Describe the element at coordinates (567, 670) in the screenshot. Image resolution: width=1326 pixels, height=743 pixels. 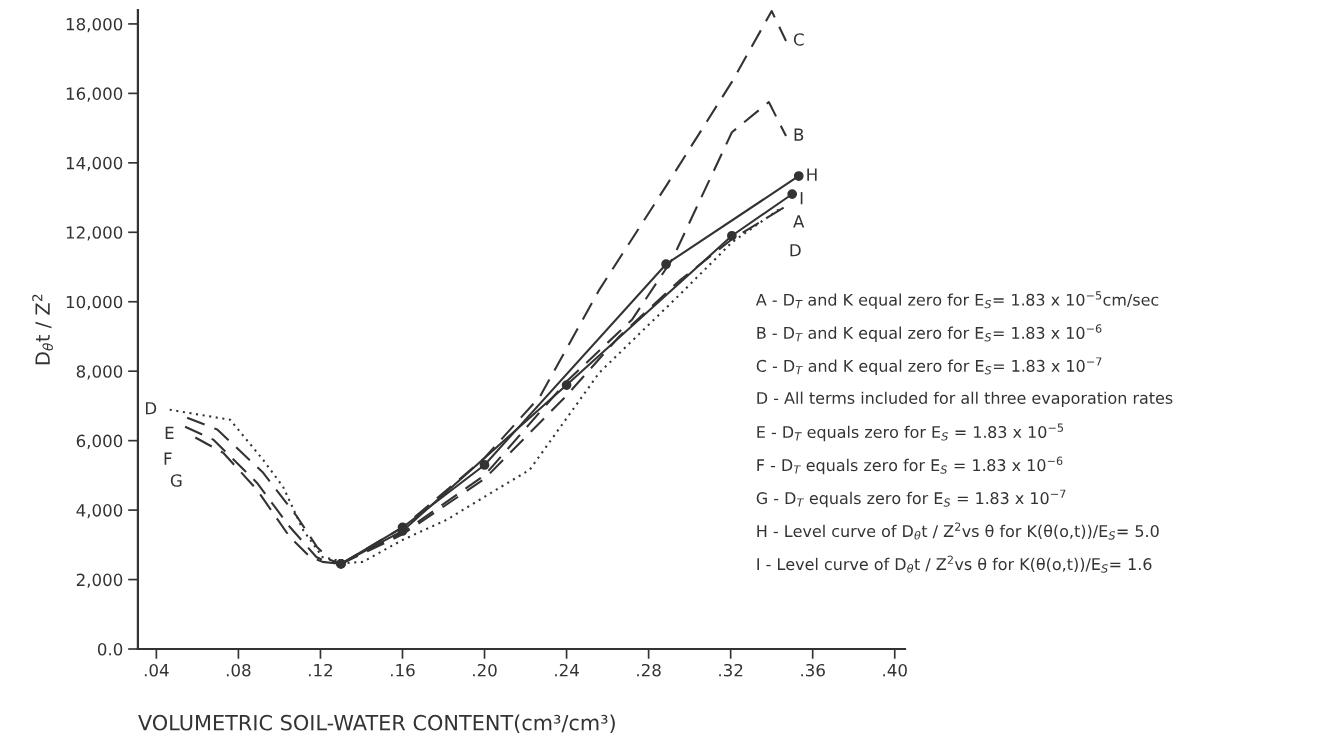
I see `x-tick-label: .24` at that location.